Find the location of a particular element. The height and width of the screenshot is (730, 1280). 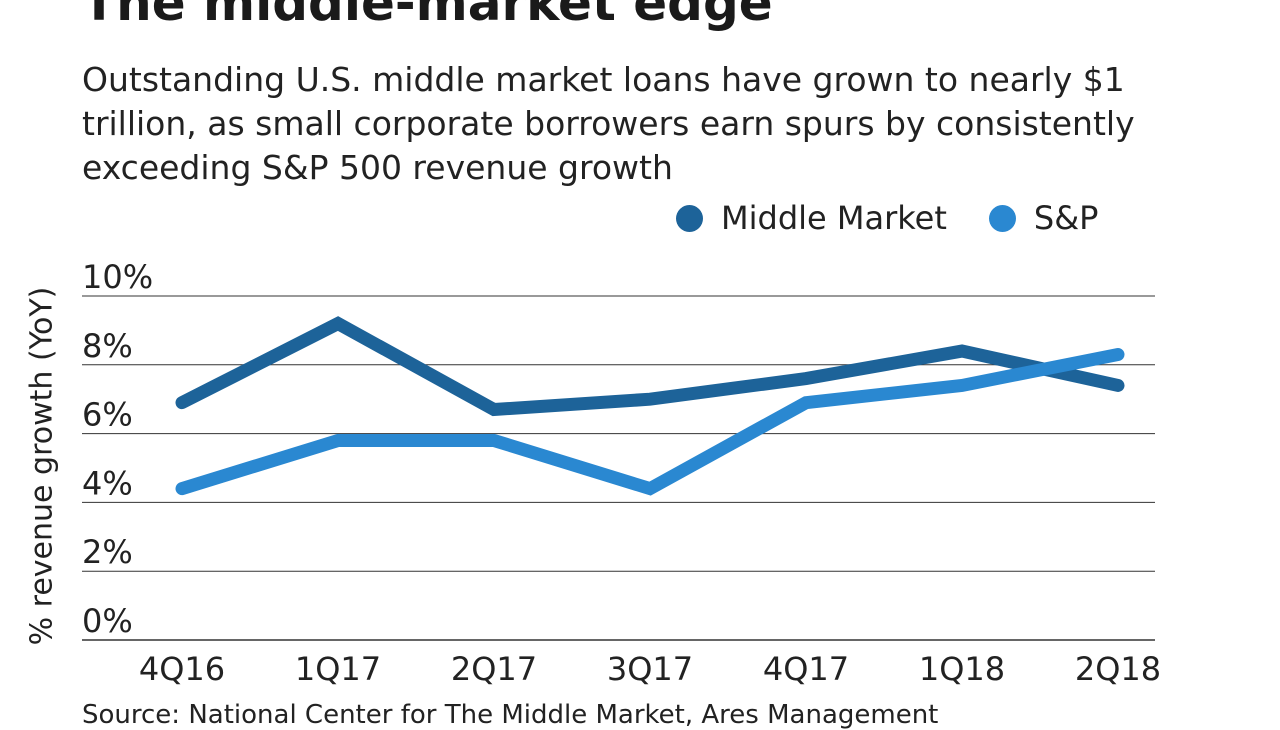

x-tick-label-4q17: 4Q17 is located at coordinates (806, 669).